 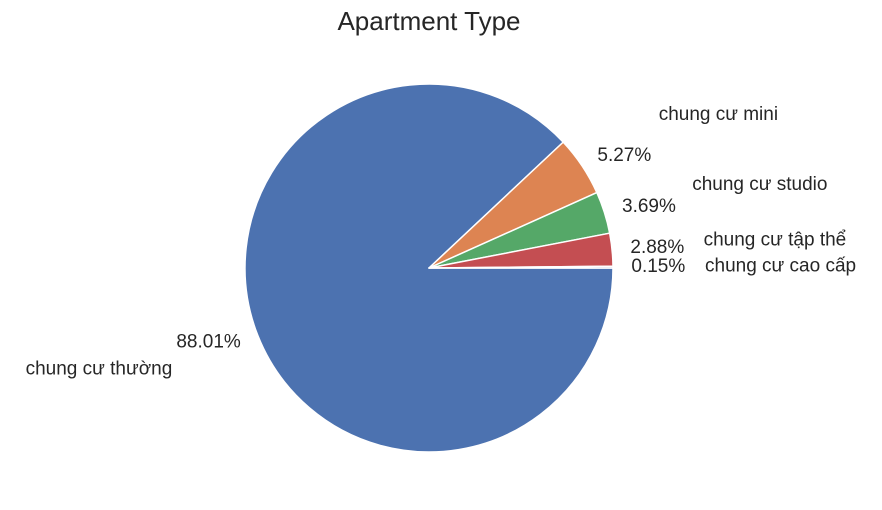 What do you see at coordinates (775, 240) in the screenshot?
I see `category-label-chung-cu-tap-the: chung cư tập thể` at bounding box center [775, 240].